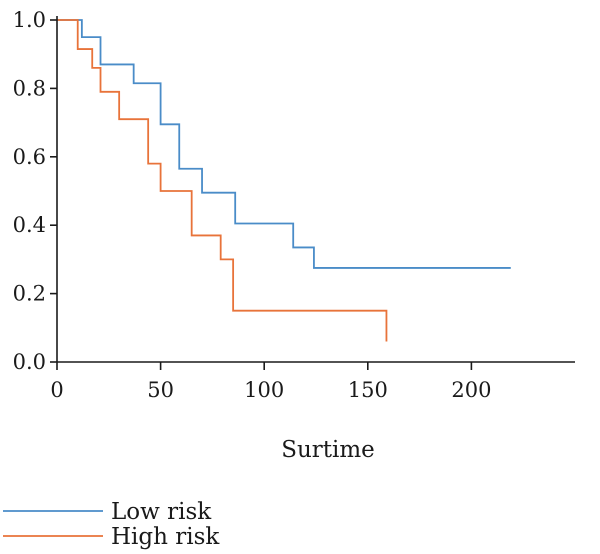 The image size is (600, 554). Describe the element at coordinates (368, 390) in the screenshot. I see `x-tick-label: 150` at that location.